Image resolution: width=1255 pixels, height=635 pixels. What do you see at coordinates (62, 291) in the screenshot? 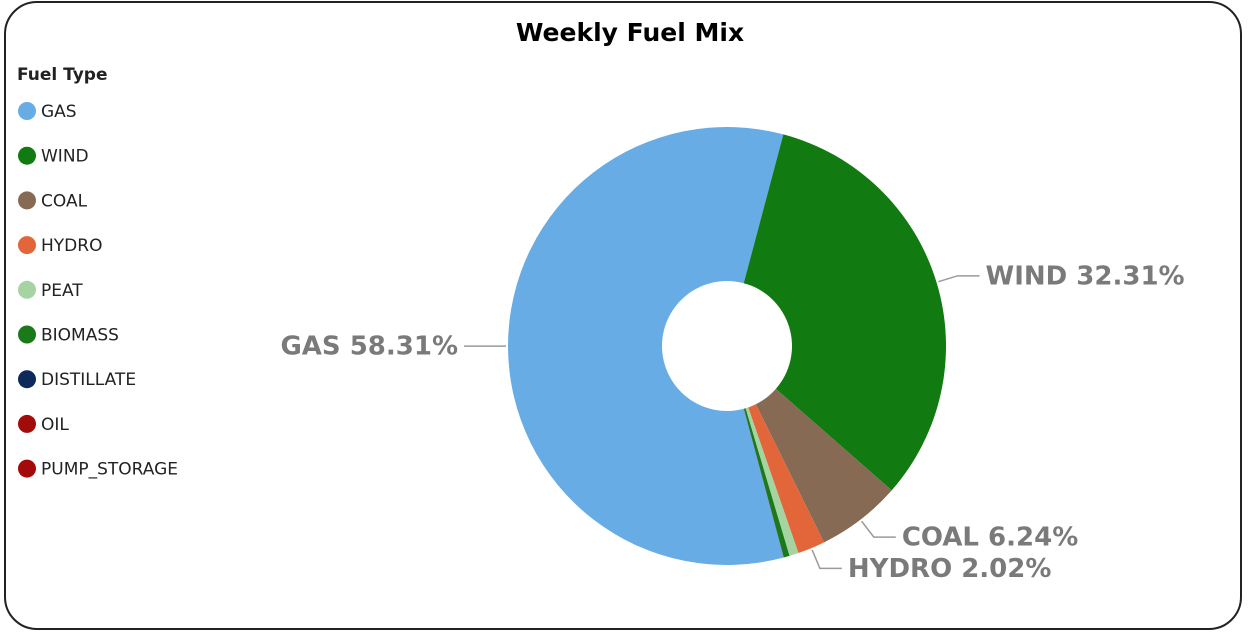
I see `legend-entry: PEAT` at bounding box center [62, 291].